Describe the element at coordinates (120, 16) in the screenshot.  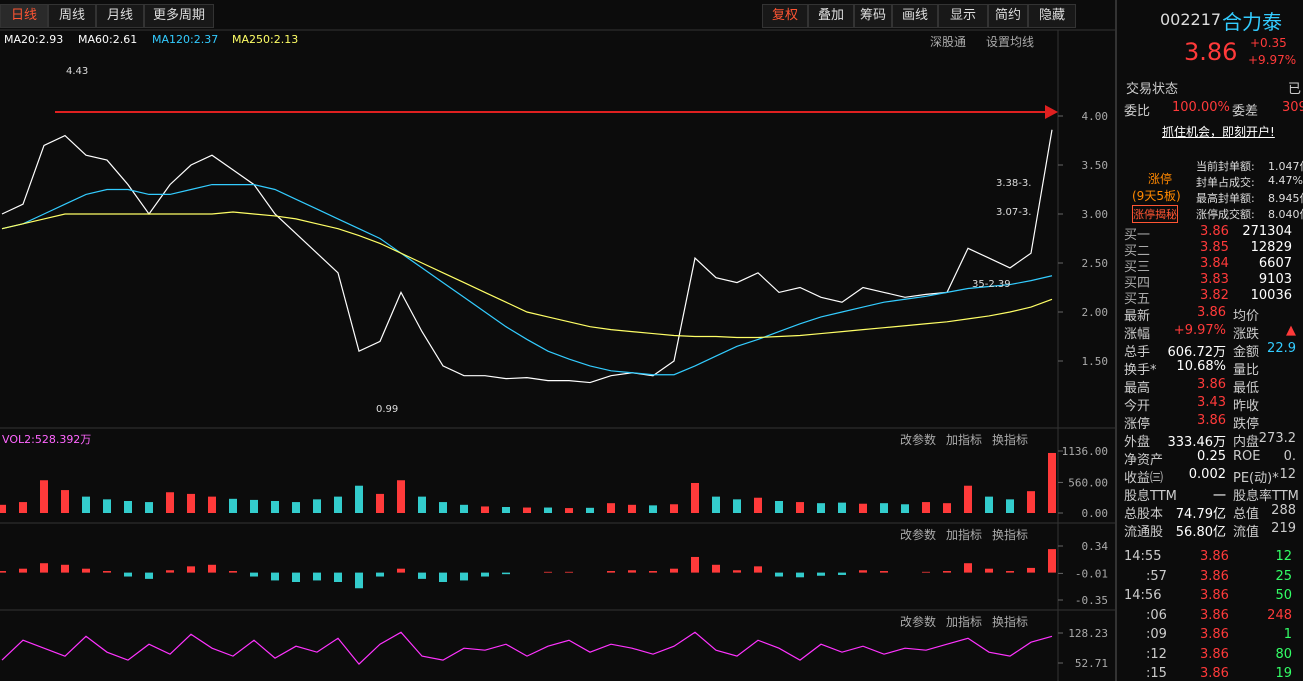
I see `period-tab: 月线` at that location.